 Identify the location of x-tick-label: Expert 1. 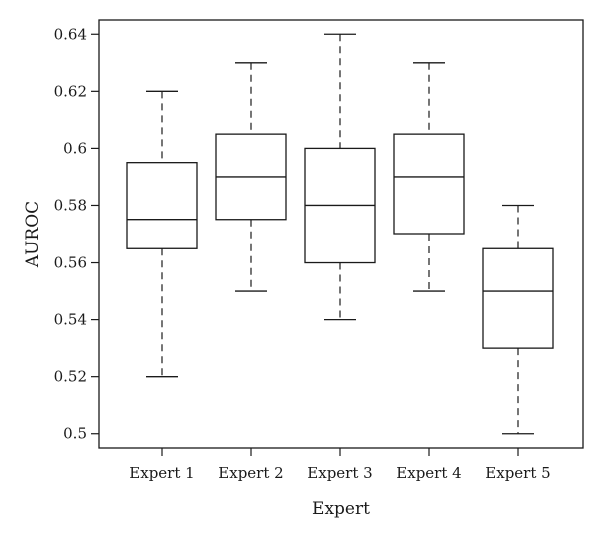
(161, 473).